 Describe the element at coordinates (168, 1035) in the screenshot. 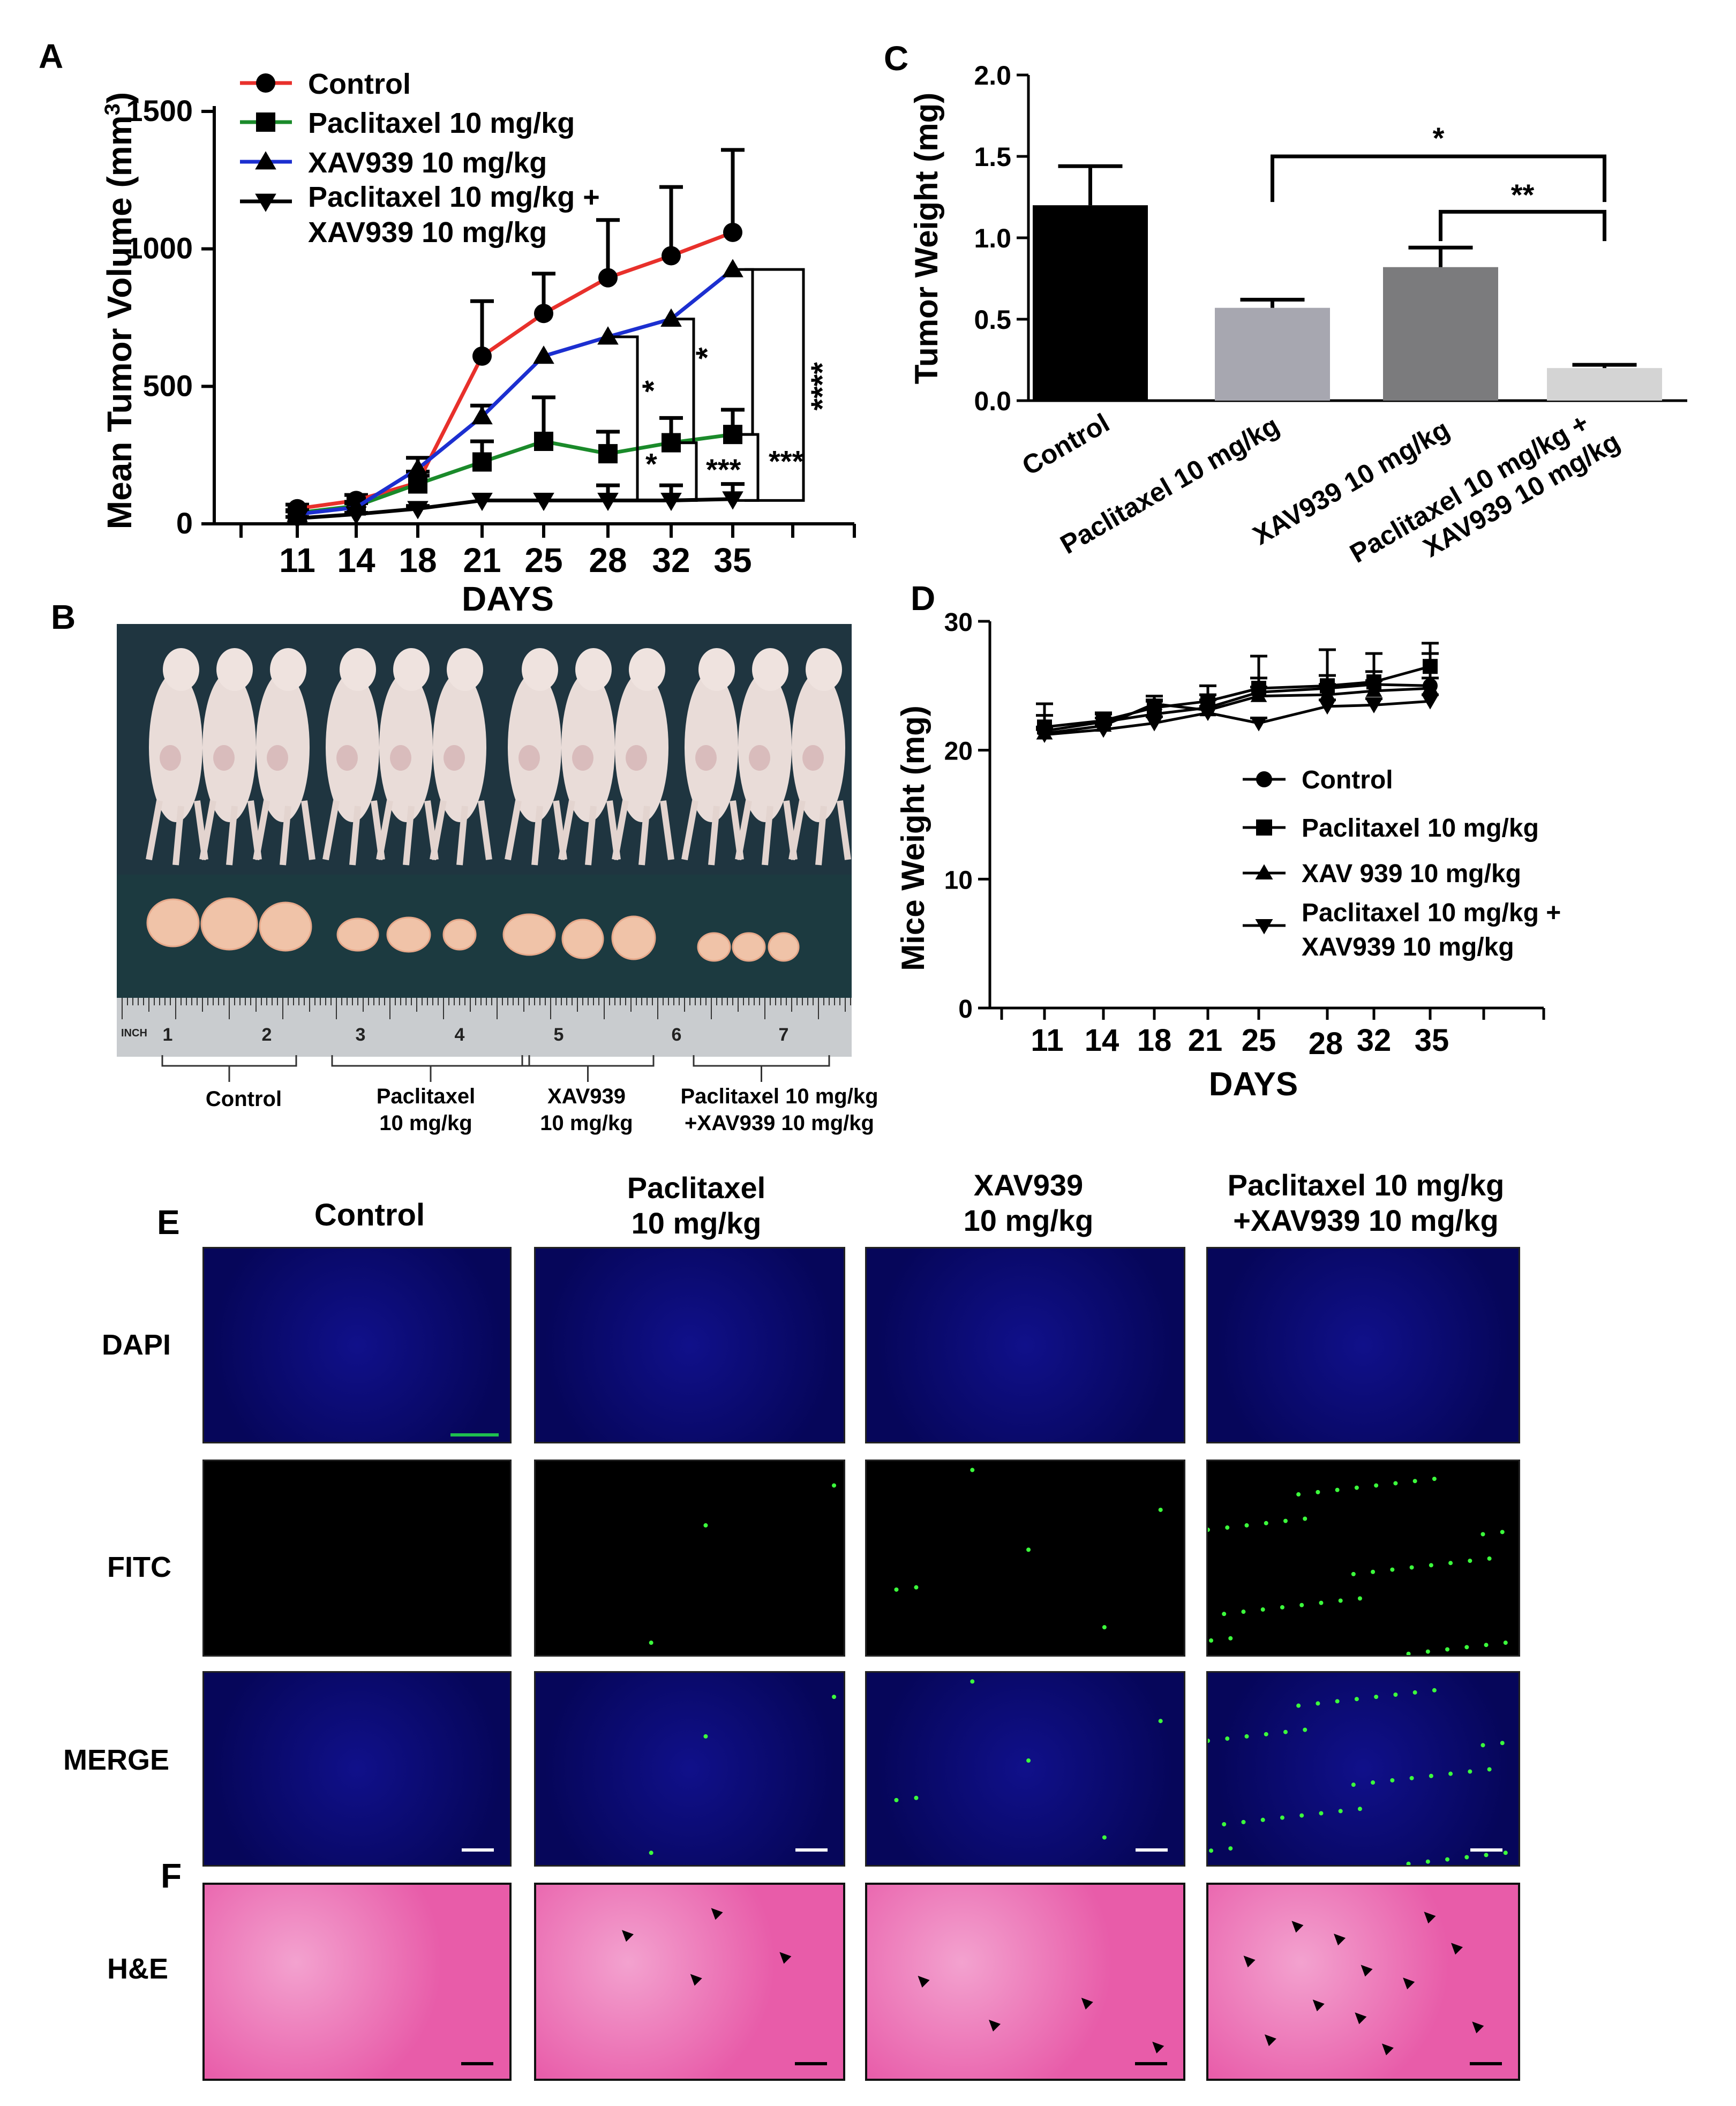

I see `ruler-number: 1` at that location.